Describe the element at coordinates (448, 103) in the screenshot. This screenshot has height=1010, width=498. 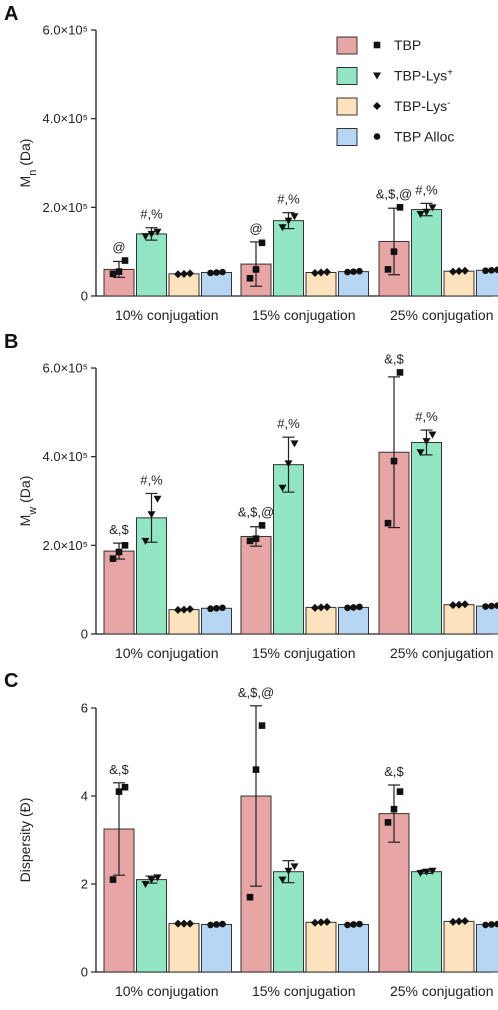
I see `legend-label-sup: -` at that location.